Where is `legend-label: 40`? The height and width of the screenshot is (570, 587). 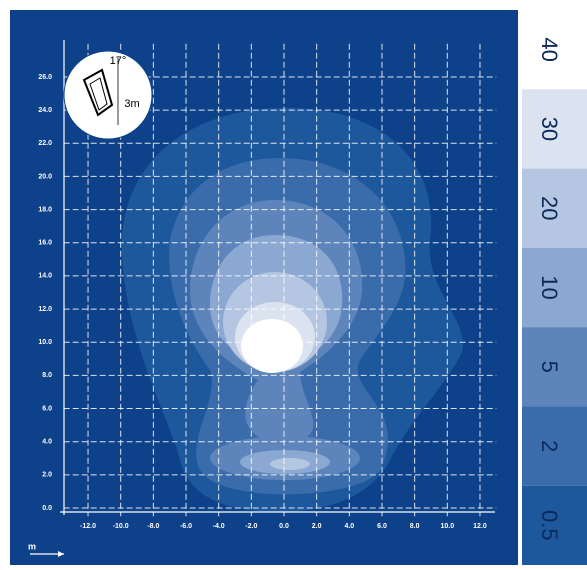 legend-label: 40 is located at coordinates (549, 49).